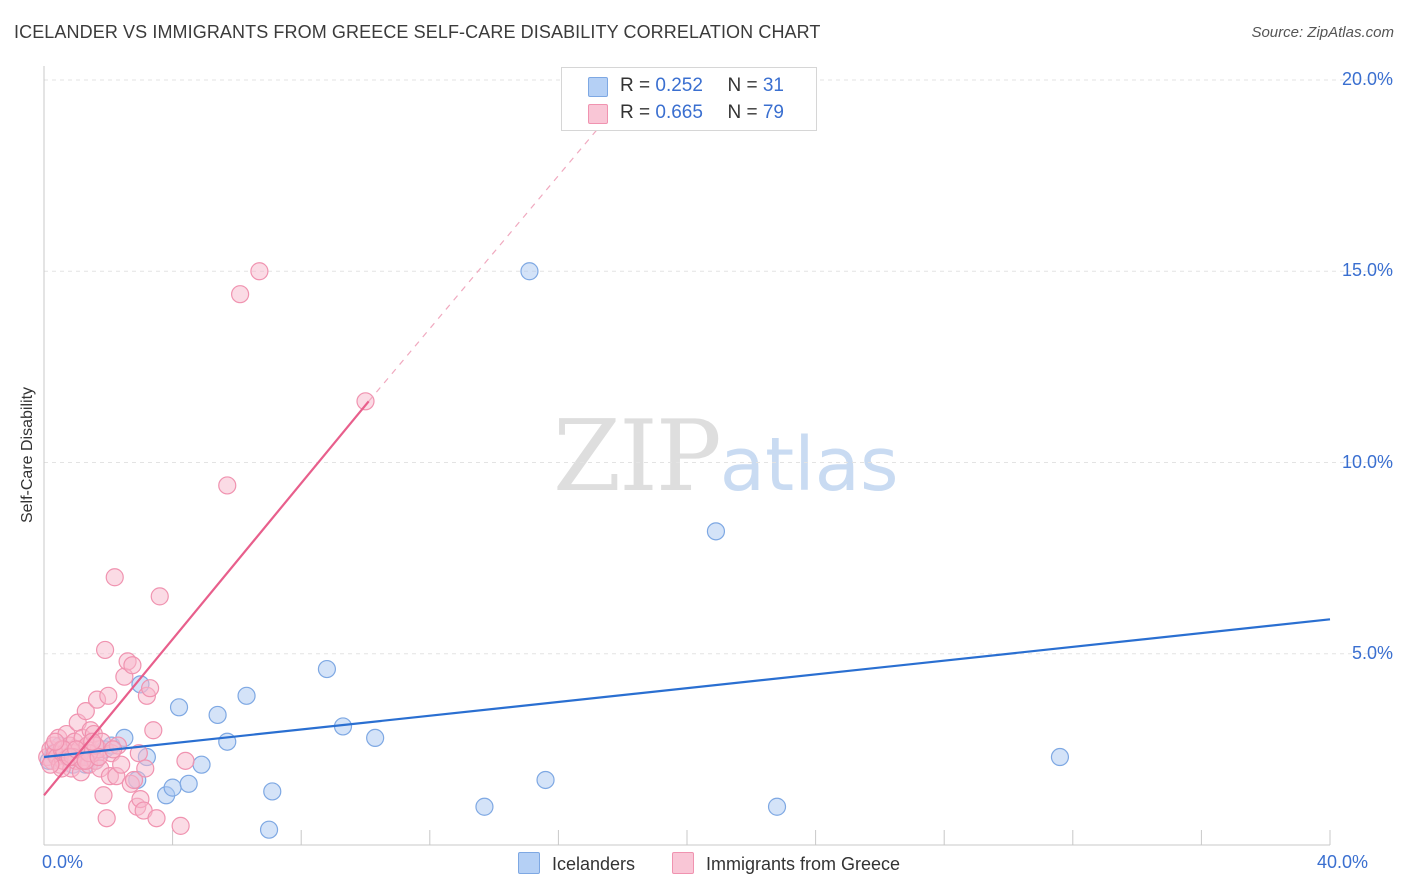 The image size is (1406, 892). I want to click on y-tick-label: 20.0%, so click(1367, 79).